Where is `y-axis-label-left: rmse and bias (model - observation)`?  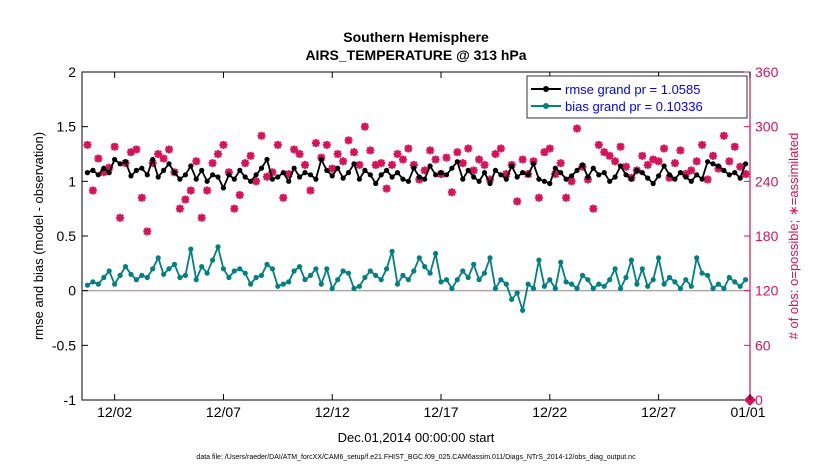
y-axis-label-left: rmse and bias (model - observation) is located at coordinates (38, 236).